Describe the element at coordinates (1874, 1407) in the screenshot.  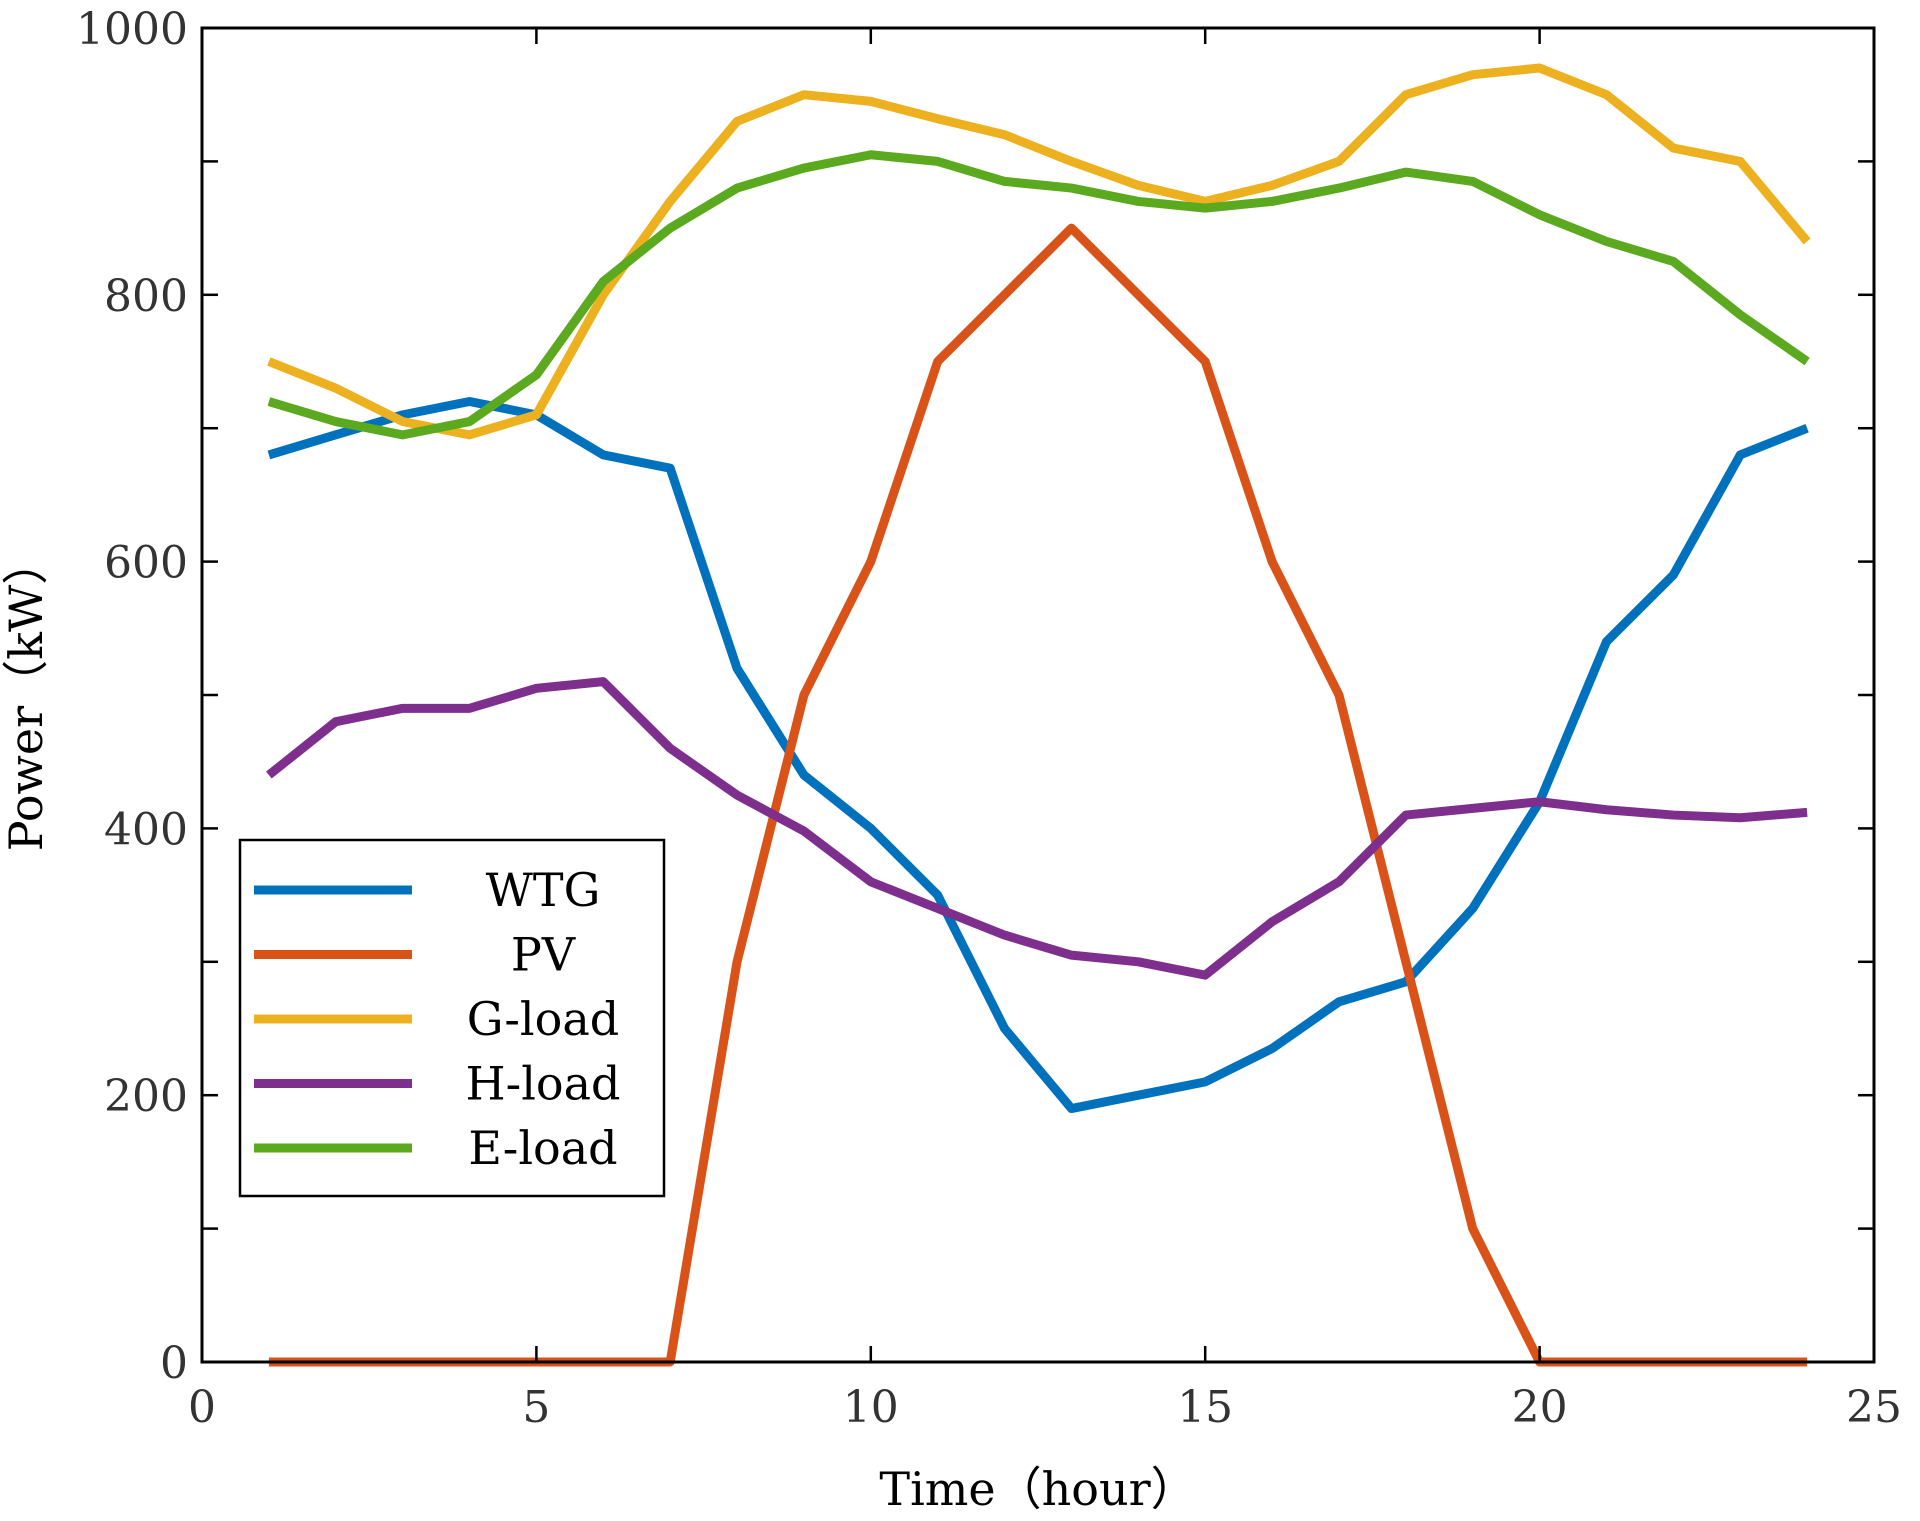
I see `x-tick-label: 25` at that location.